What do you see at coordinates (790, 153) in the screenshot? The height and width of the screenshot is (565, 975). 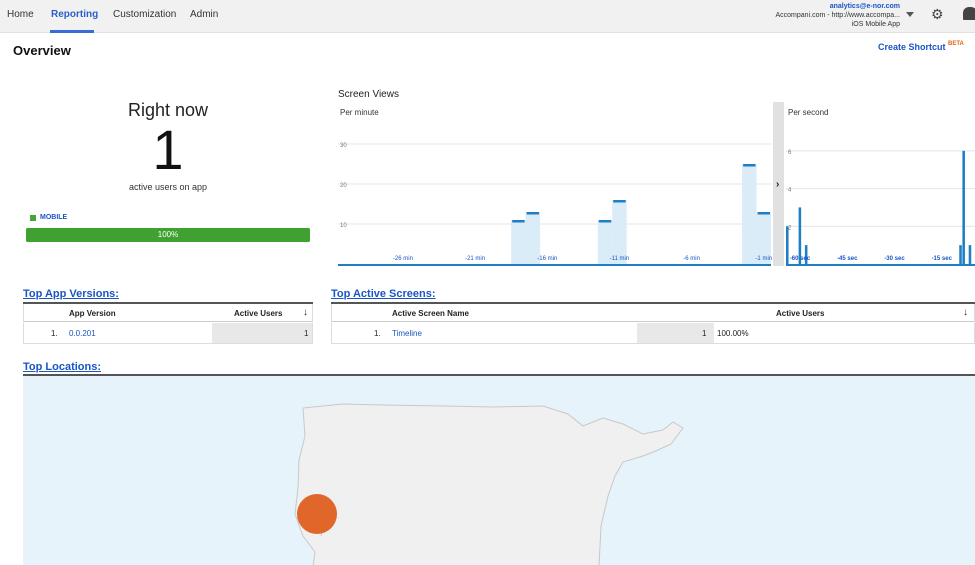 I see `y-tick-label: 6` at bounding box center [790, 153].